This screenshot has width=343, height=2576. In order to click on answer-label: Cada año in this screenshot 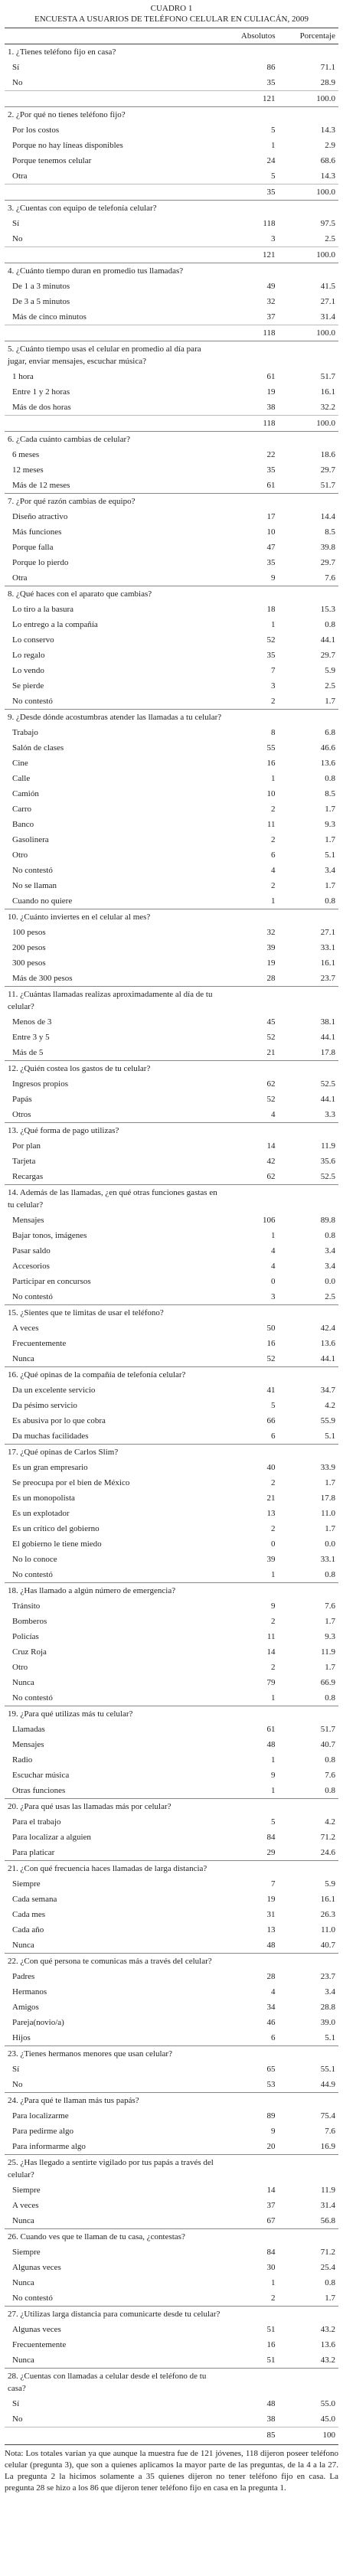, I will do `click(28, 1929)`.